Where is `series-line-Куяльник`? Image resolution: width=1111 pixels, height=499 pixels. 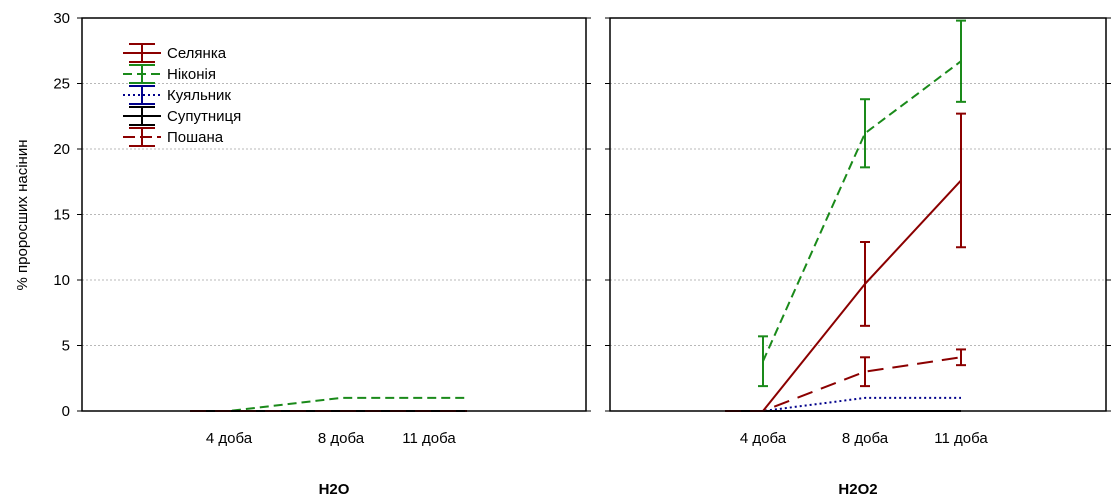 series-line-Куяльник is located at coordinates (843, 404).